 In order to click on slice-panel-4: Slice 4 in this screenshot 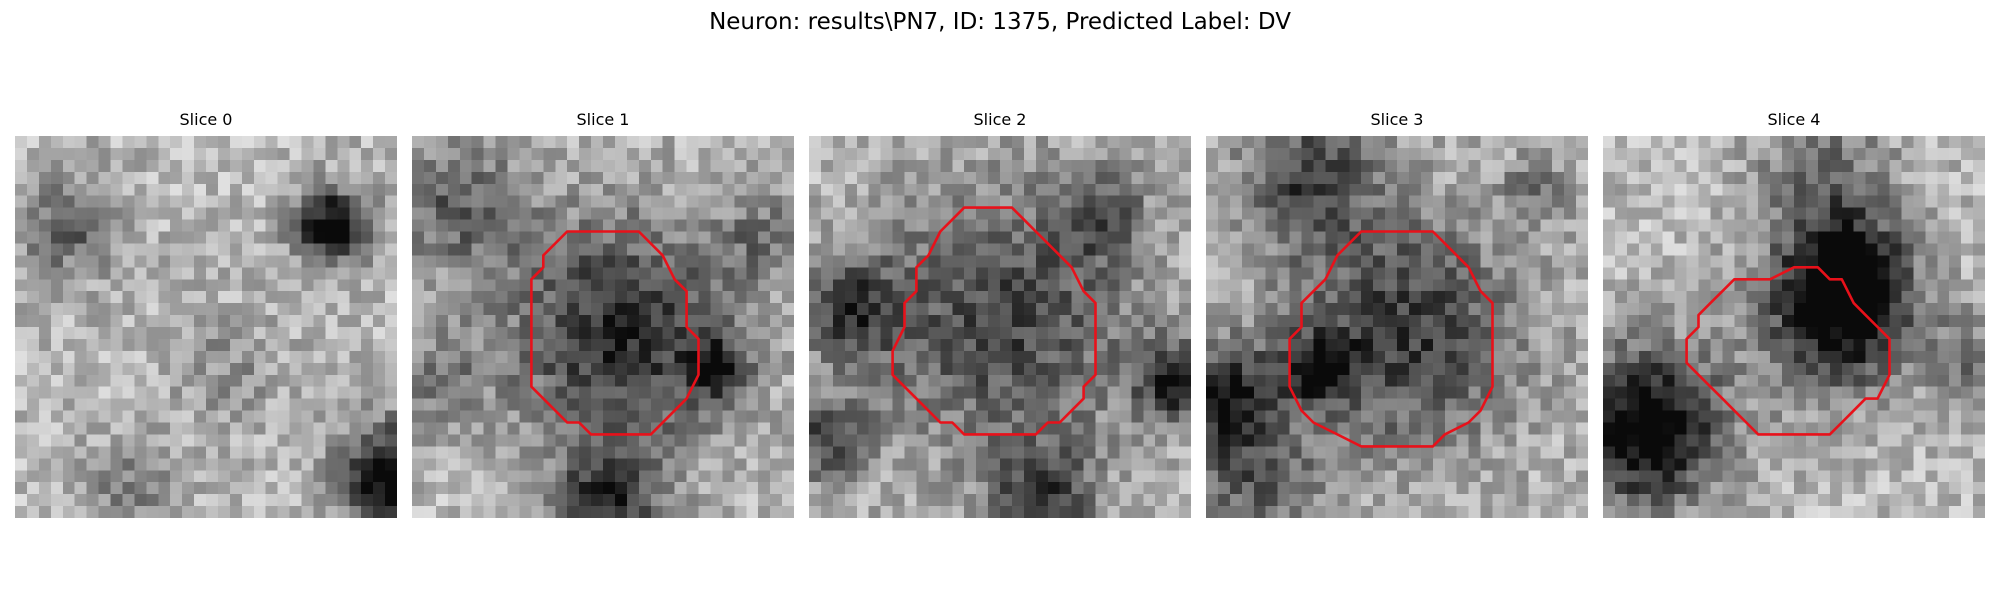, I will do `click(1794, 313)`.